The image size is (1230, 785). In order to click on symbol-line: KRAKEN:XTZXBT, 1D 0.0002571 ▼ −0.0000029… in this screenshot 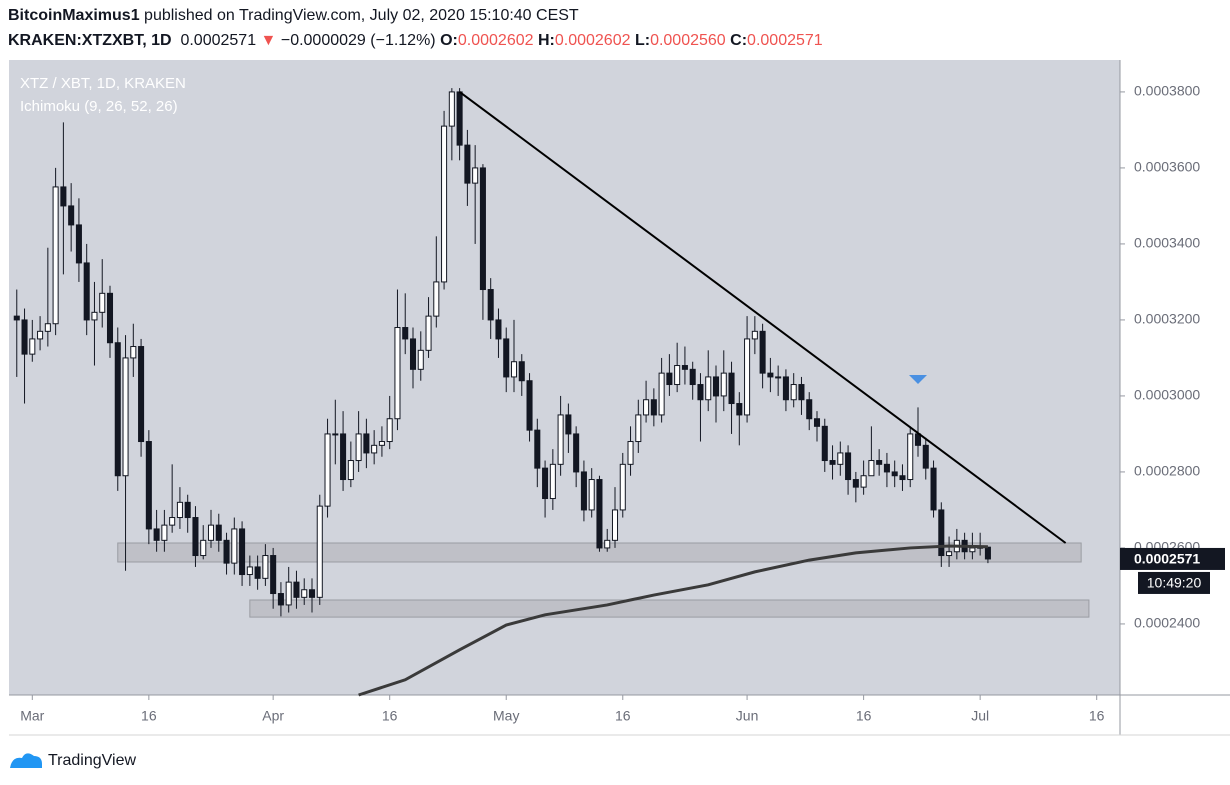, I will do `click(415, 41)`.